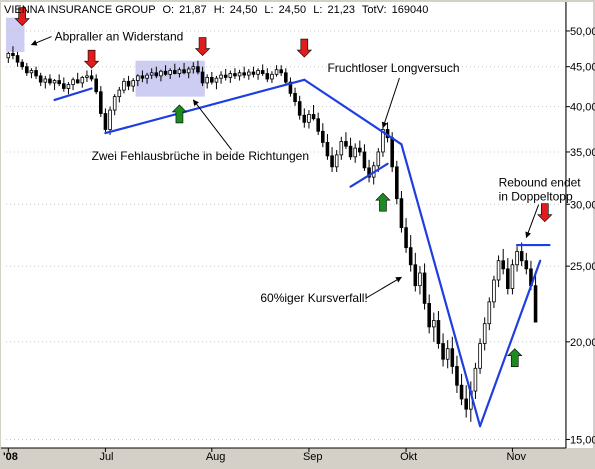 This screenshot has width=595, height=469. I want to click on close-label: L:, so click(317, 10).